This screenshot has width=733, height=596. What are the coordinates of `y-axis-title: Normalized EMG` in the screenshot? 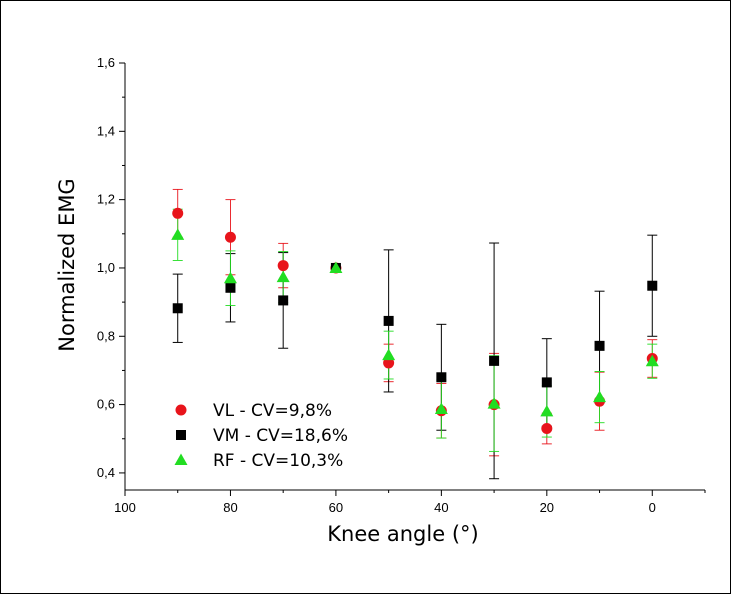 It's located at (67, 264).